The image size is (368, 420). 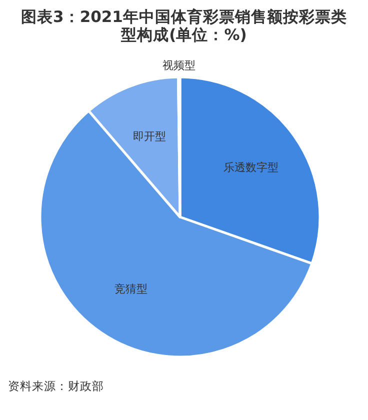 What do you see at coordinates (149, 136) in the screenshot?
I see `slice-label: 即开型` at bounding box center [149, 136].